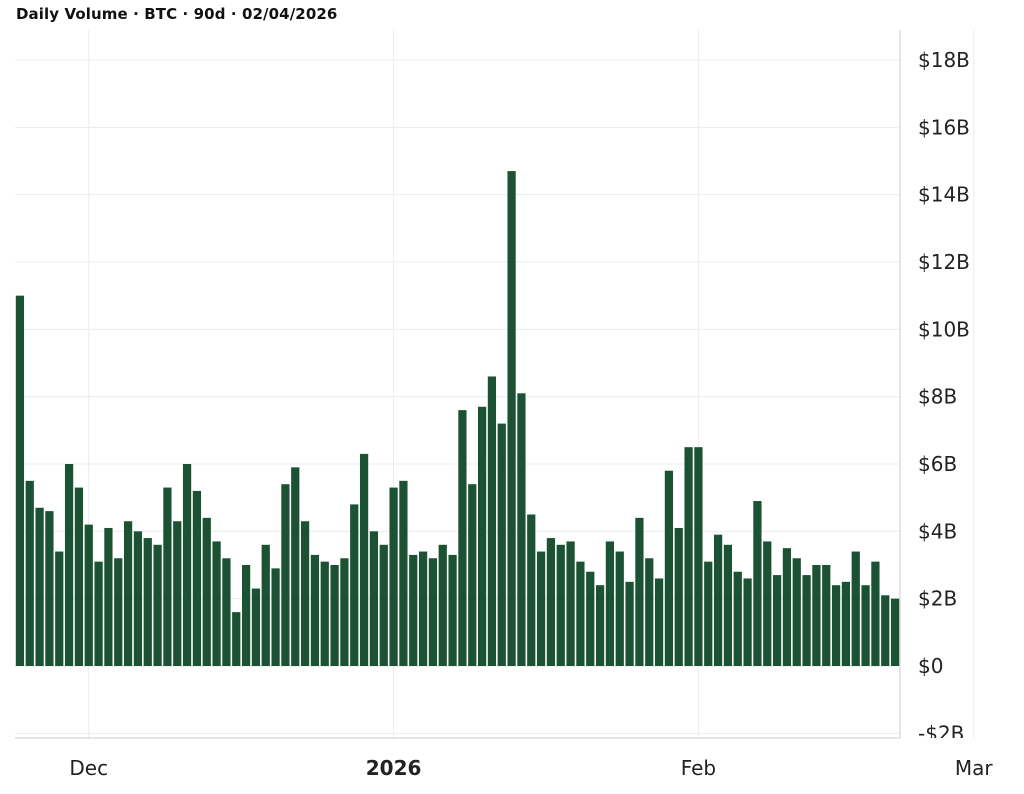 This screenshot has height=794, width=1024. Describe the element at coordinates (941, 733) in the screenshot. I see `y-tick-label: -$2B` at that location.